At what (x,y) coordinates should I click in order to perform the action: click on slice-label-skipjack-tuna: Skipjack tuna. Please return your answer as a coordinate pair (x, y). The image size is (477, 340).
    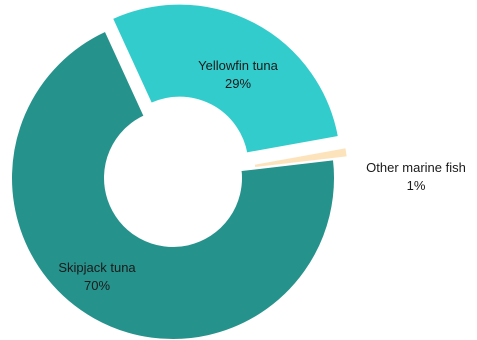
    Looking at the image, I should click on (97, 267).